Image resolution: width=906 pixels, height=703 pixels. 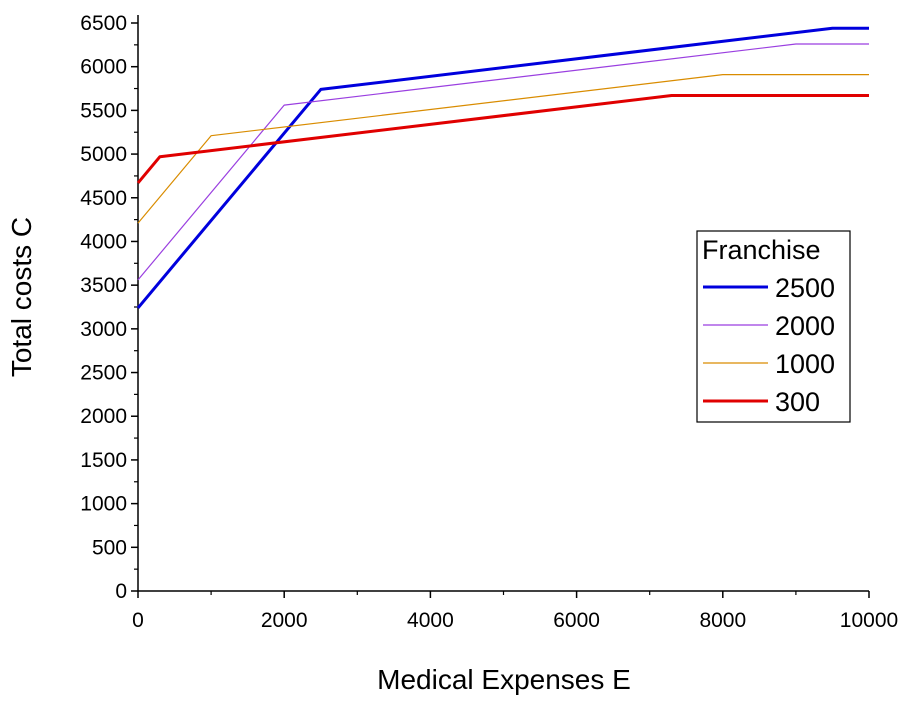 What do you see at coordinates (869, 620) in the screenshot?
I see `x-tick-label: 10000` at bounding box center [869, 620].